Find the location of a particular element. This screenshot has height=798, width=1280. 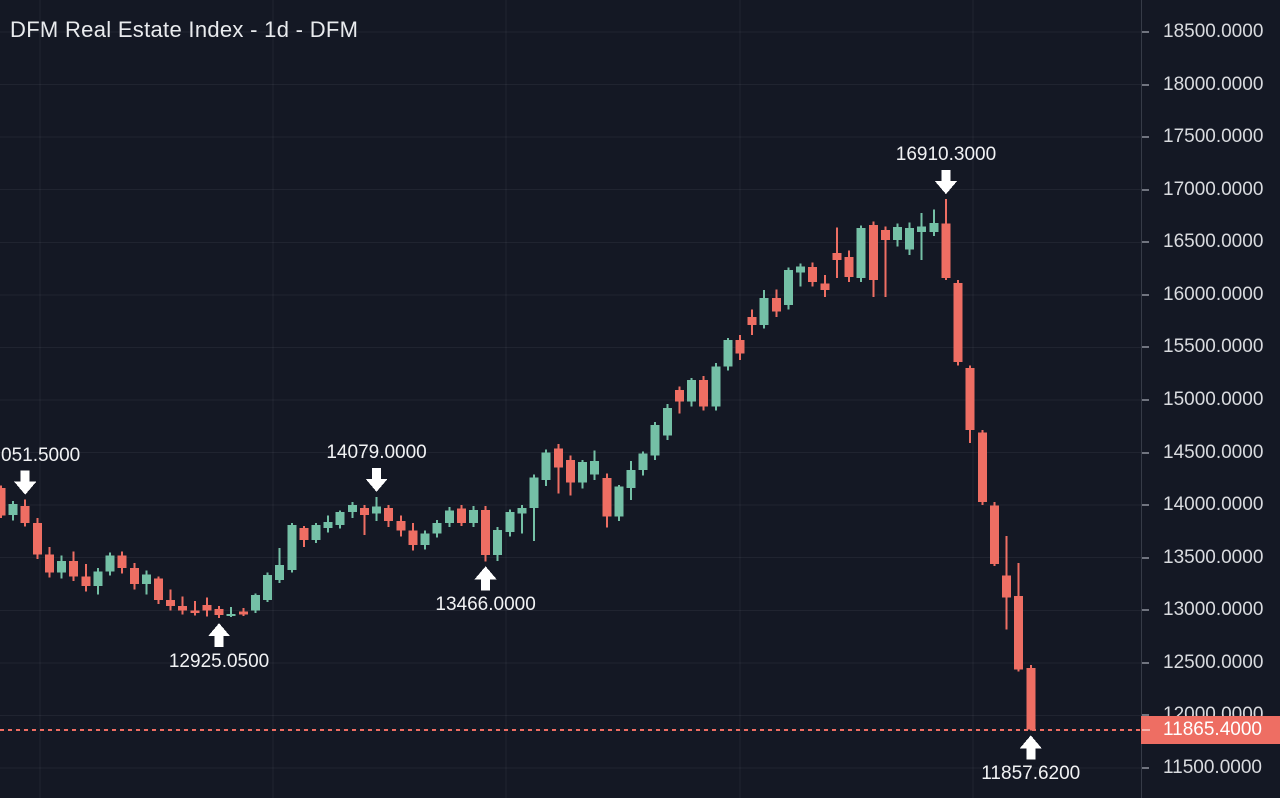

current-price-label: 11865.4000 is located at coordinates (1210, 729).